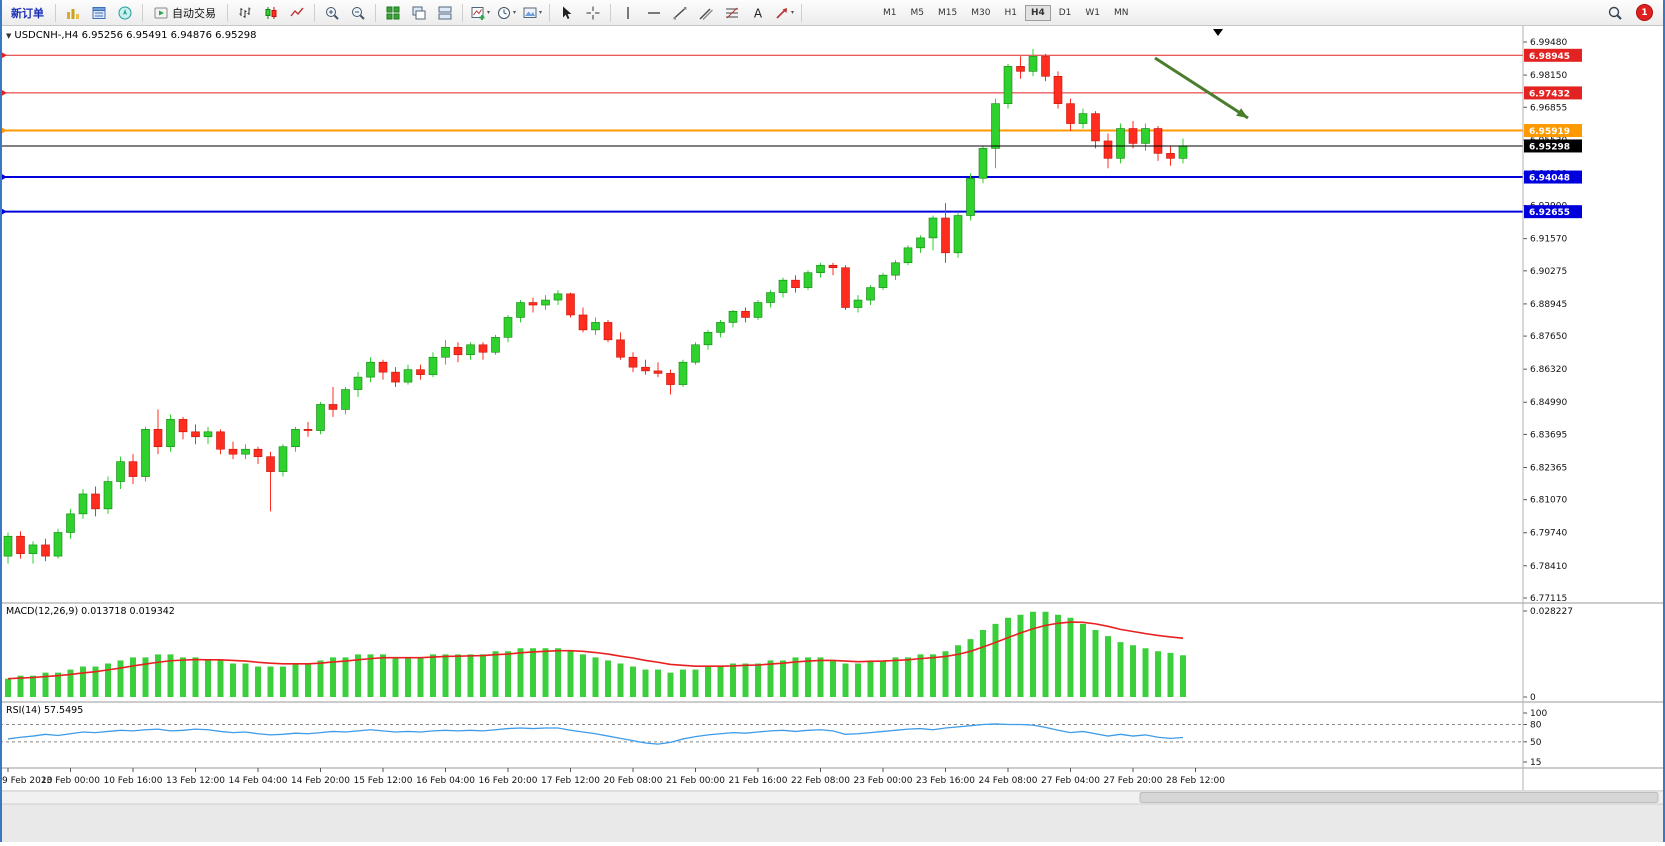 The height and width of the screenshot is (846, 1665). Describe the element at coordinates (320, 781) in the screenshot. I see `svg-text: 14 Feb 20:00` at that location.